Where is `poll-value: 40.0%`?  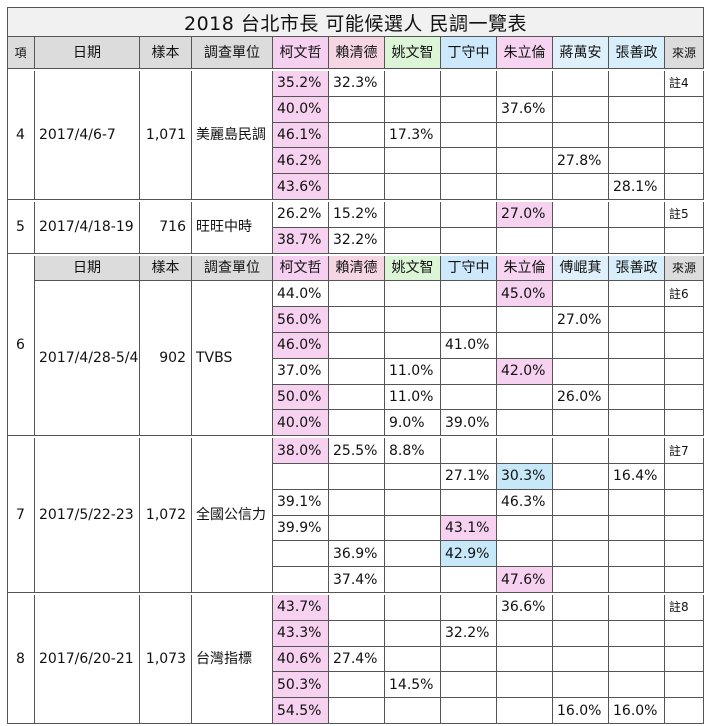
poll-value: 40.0% is located at coordinates (301, 423).